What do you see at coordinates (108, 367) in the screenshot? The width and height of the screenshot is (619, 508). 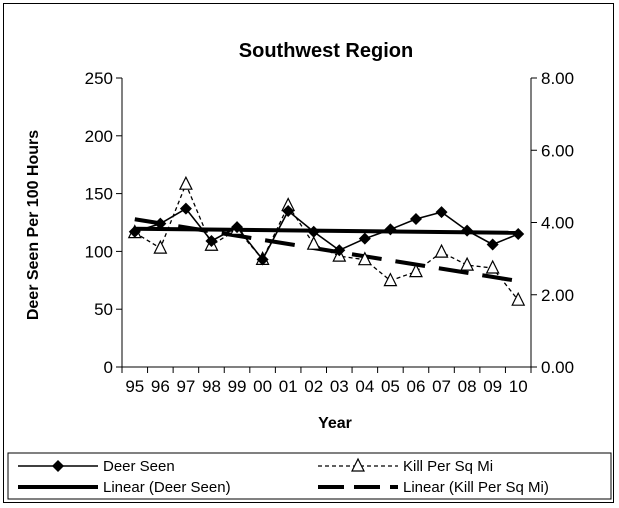 I see `y-tick-label-left: 0` at bounding box center [108, 367].